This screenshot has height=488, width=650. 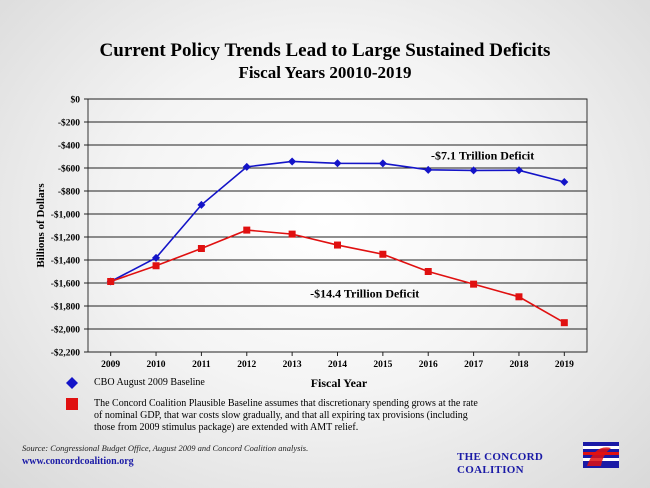 What do you see at coordinates (69, 123) in the screenshot?
I see `y-tick-label: -$200` at bounding box center [69, 123].